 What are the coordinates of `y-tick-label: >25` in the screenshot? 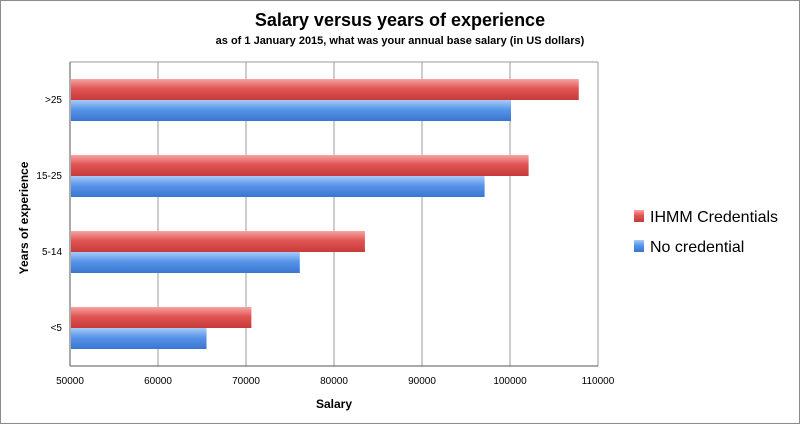 It's located at (53, 100).